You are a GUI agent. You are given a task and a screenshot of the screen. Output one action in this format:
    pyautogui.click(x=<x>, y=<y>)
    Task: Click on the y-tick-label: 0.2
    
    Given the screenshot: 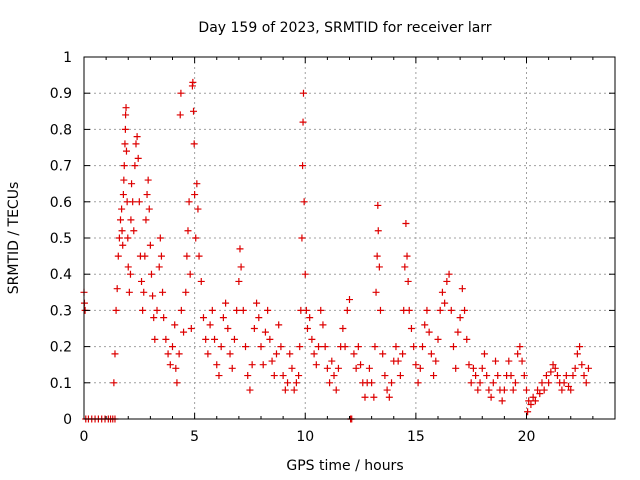 What is the action you would take?
    pyautogui.click(x=61, y=348)
    